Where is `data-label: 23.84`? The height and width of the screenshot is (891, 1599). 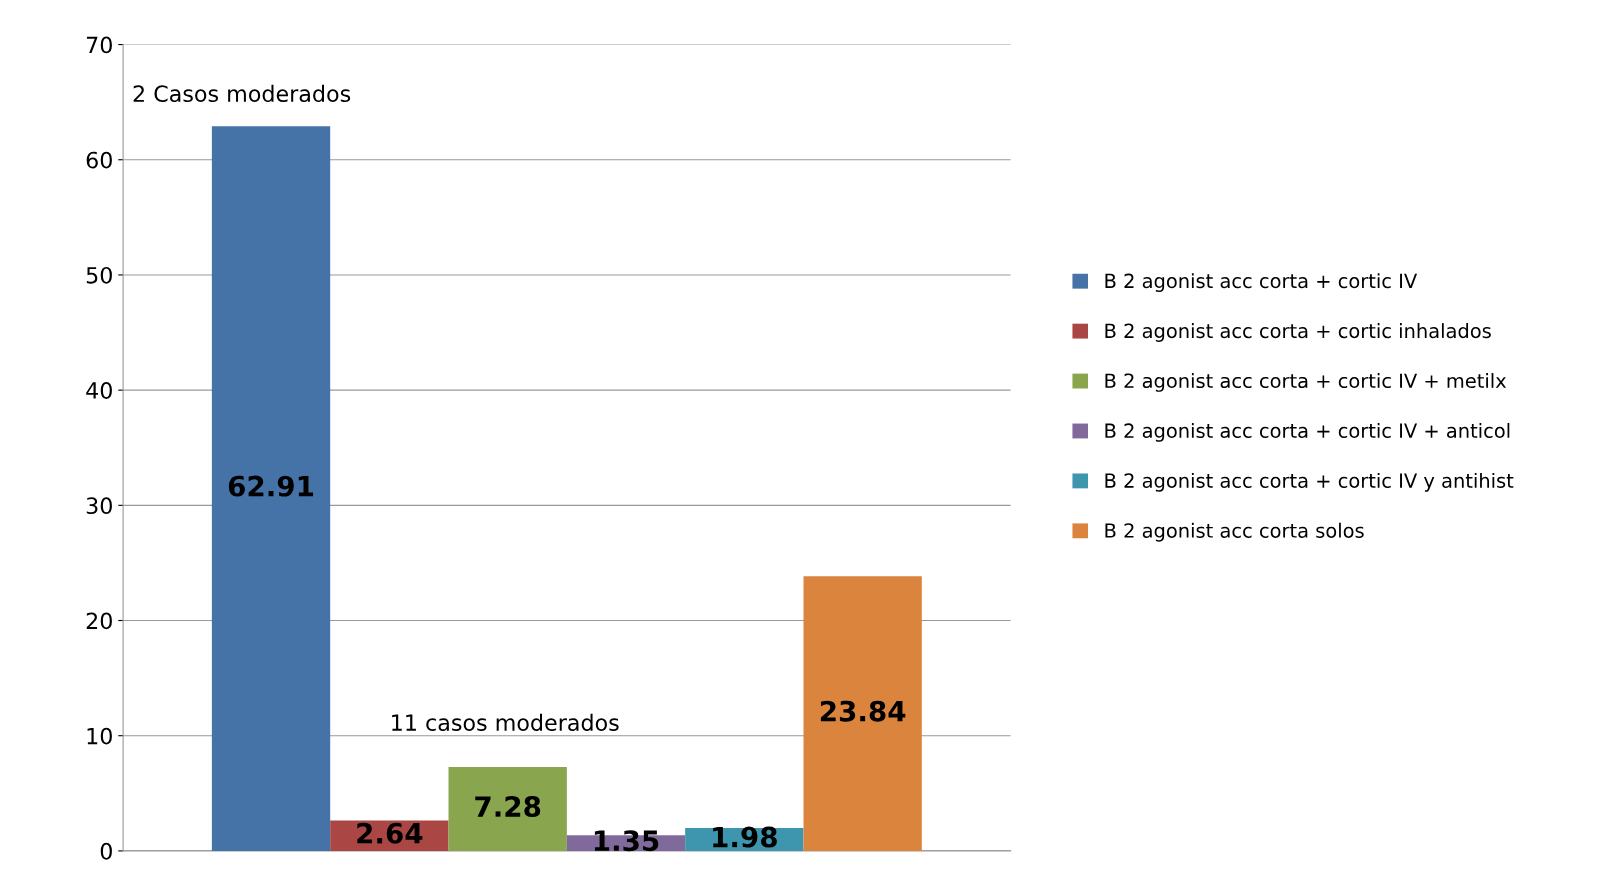 data-label: 23.84 is located at coordinates (863, 711).